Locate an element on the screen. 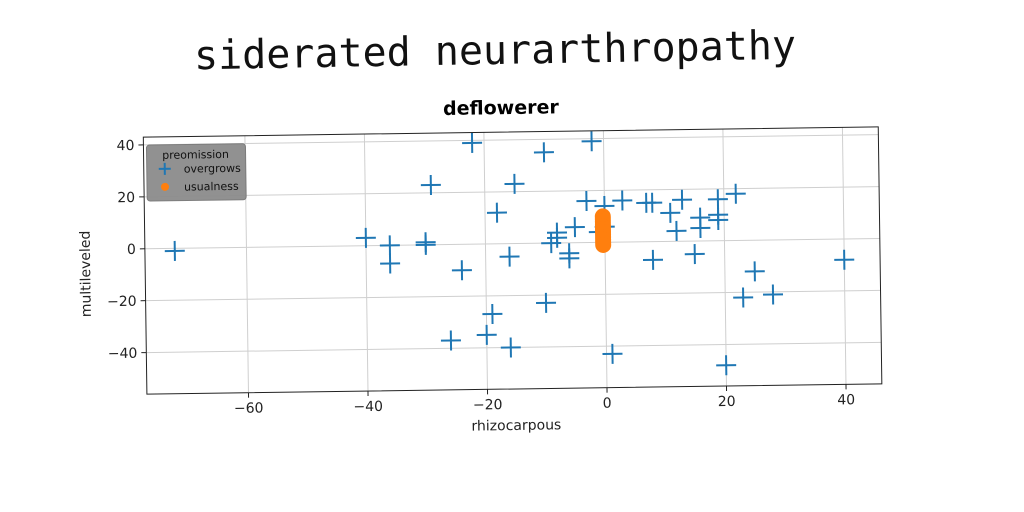 Image resolution: width=1024 pixels, height=512 pixels. y-tick-label: 20 is located at coordinates (126, 198).